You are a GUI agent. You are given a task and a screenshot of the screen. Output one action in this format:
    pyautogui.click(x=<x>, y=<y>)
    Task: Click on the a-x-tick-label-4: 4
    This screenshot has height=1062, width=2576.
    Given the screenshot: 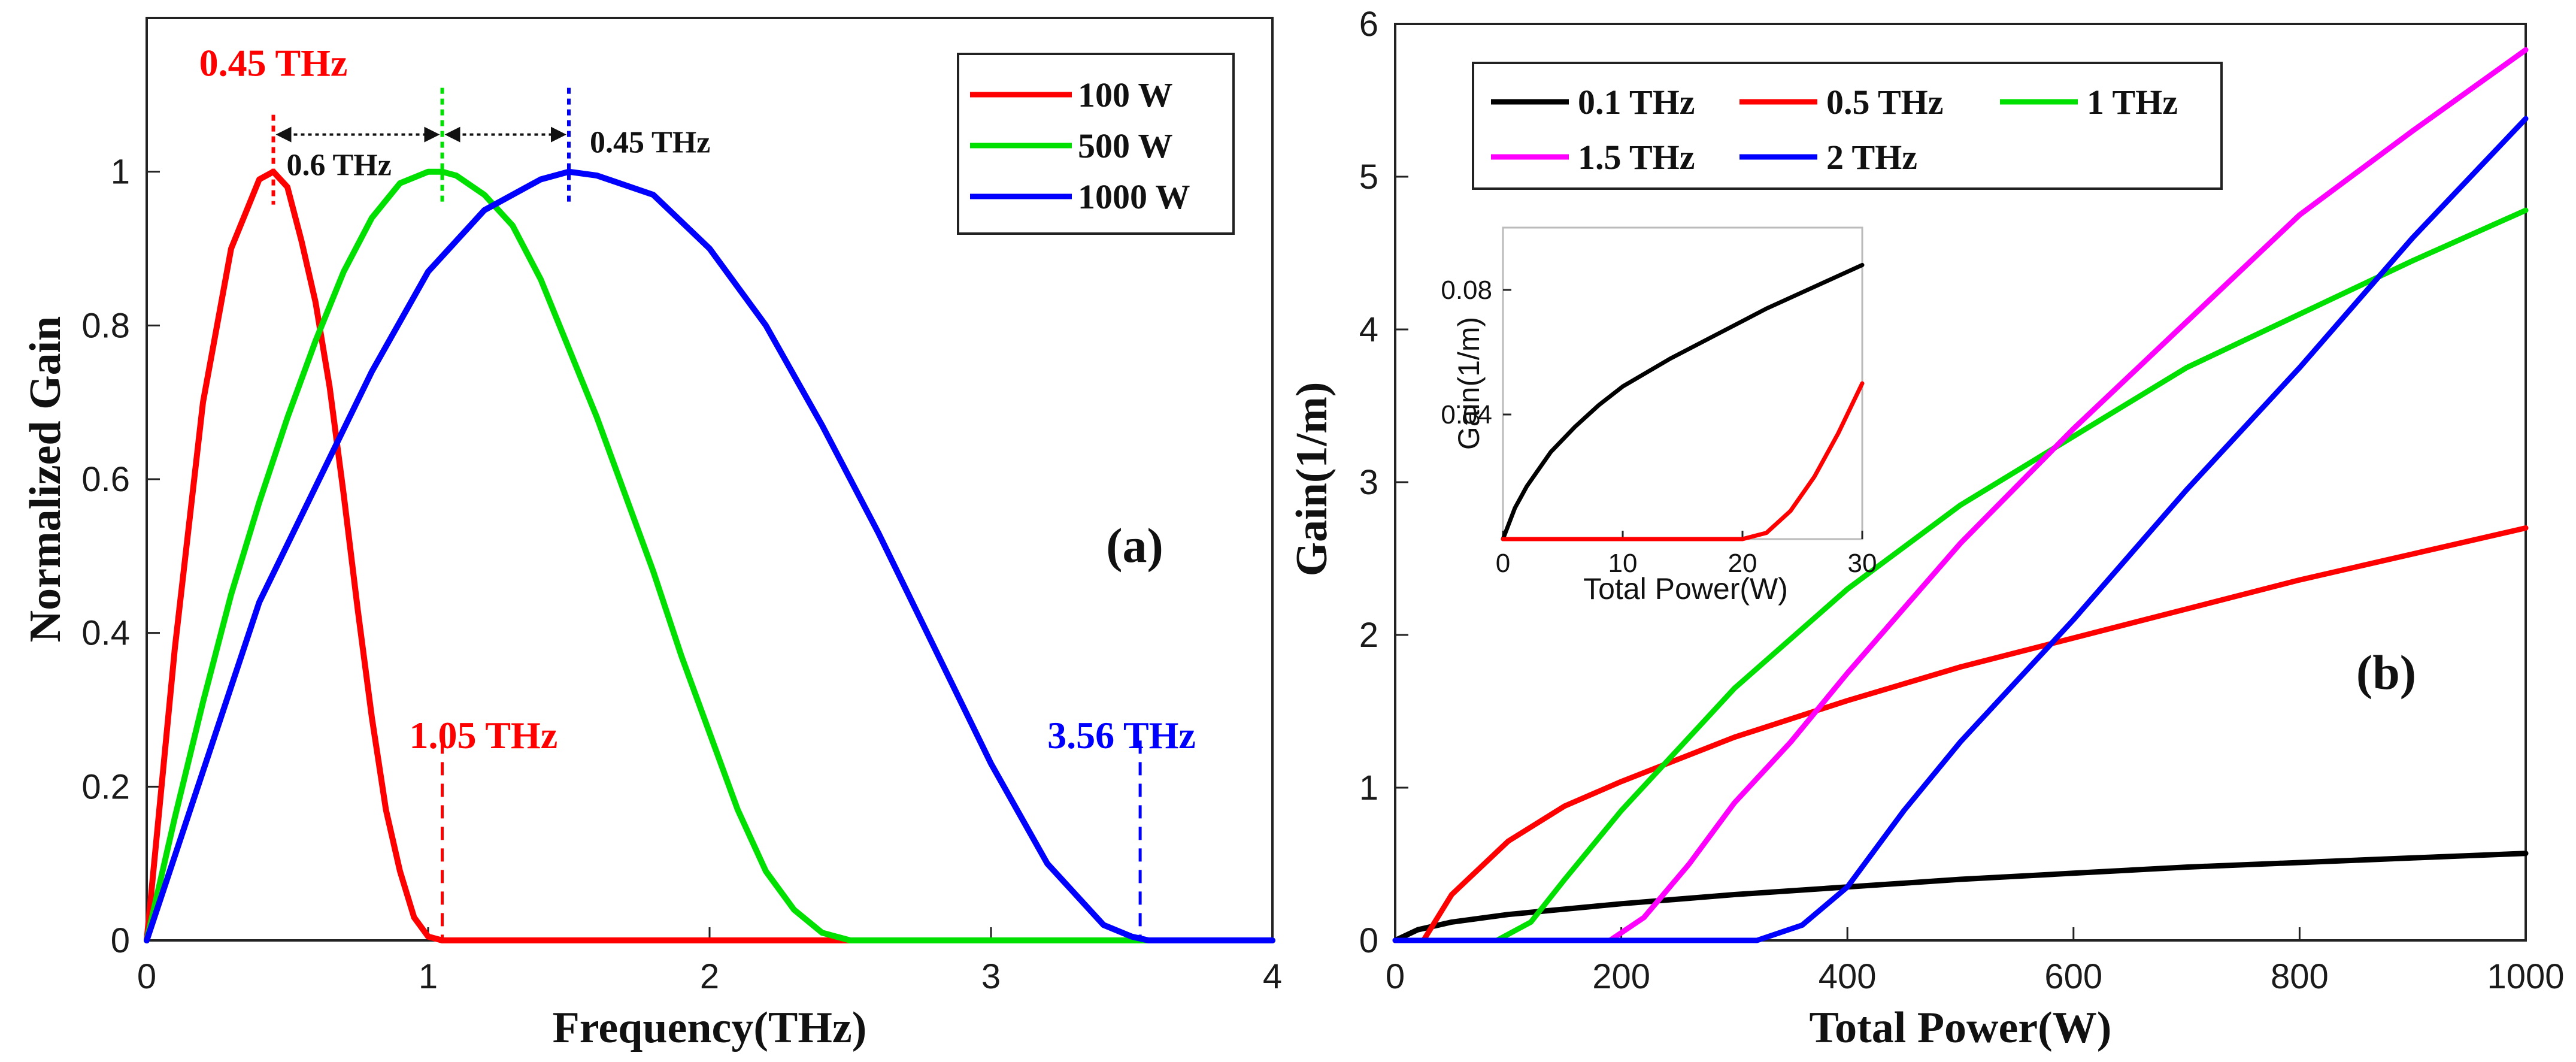 What is the action you would take?
    pyautogui.click(x=1272, y=977)
    